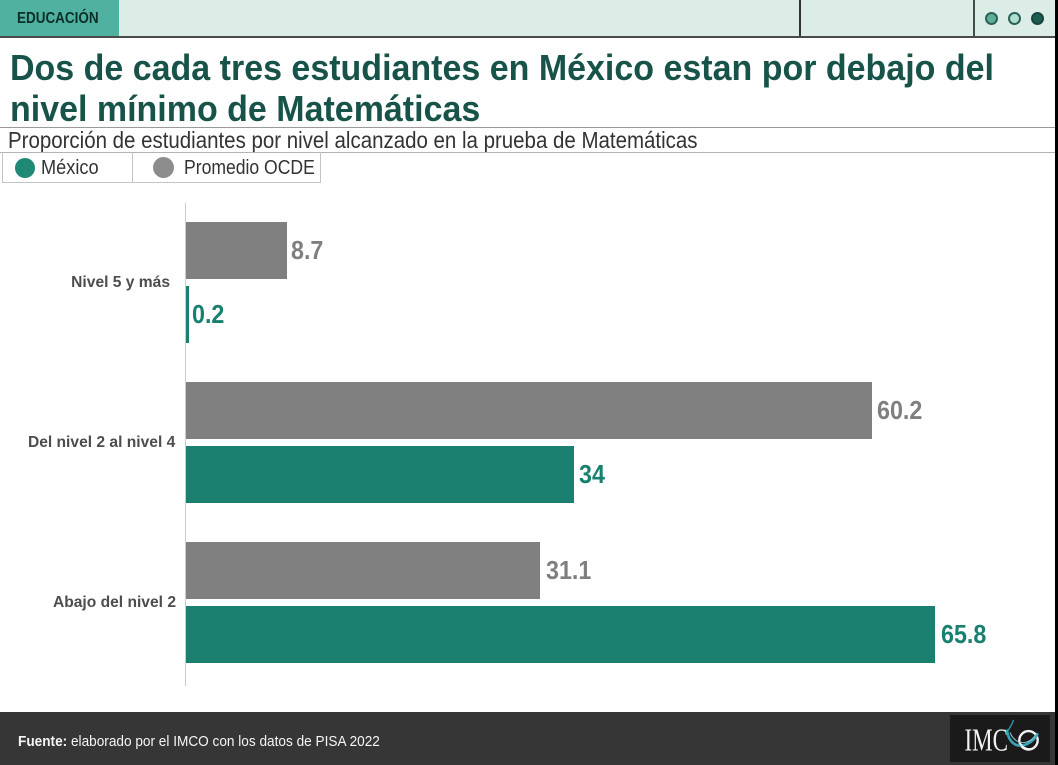 Image resolution: width=1058 pixels, height=765 pixels. Describe the element at coordinates (987, 740) in the screenshot. I see `svg-text: IMC` at that location.